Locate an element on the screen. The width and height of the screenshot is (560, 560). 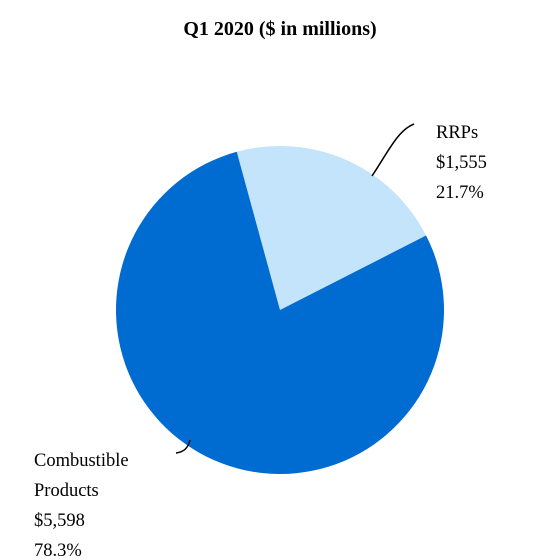
combustible-leader-line is located at coordinates (183, 446).